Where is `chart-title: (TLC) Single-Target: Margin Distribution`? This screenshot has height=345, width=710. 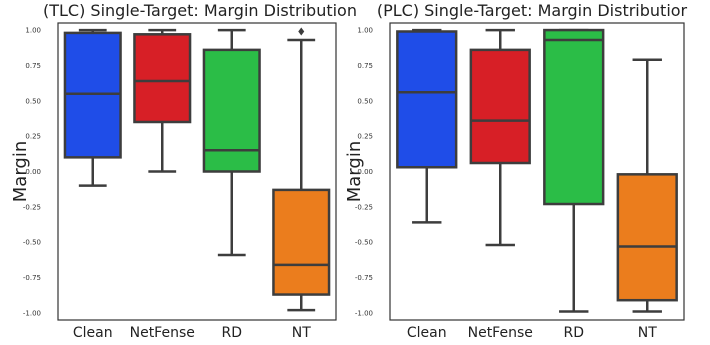
chart-title: (TLC) Single-Target: Margin Distribution is located at coordinates (200, 10).